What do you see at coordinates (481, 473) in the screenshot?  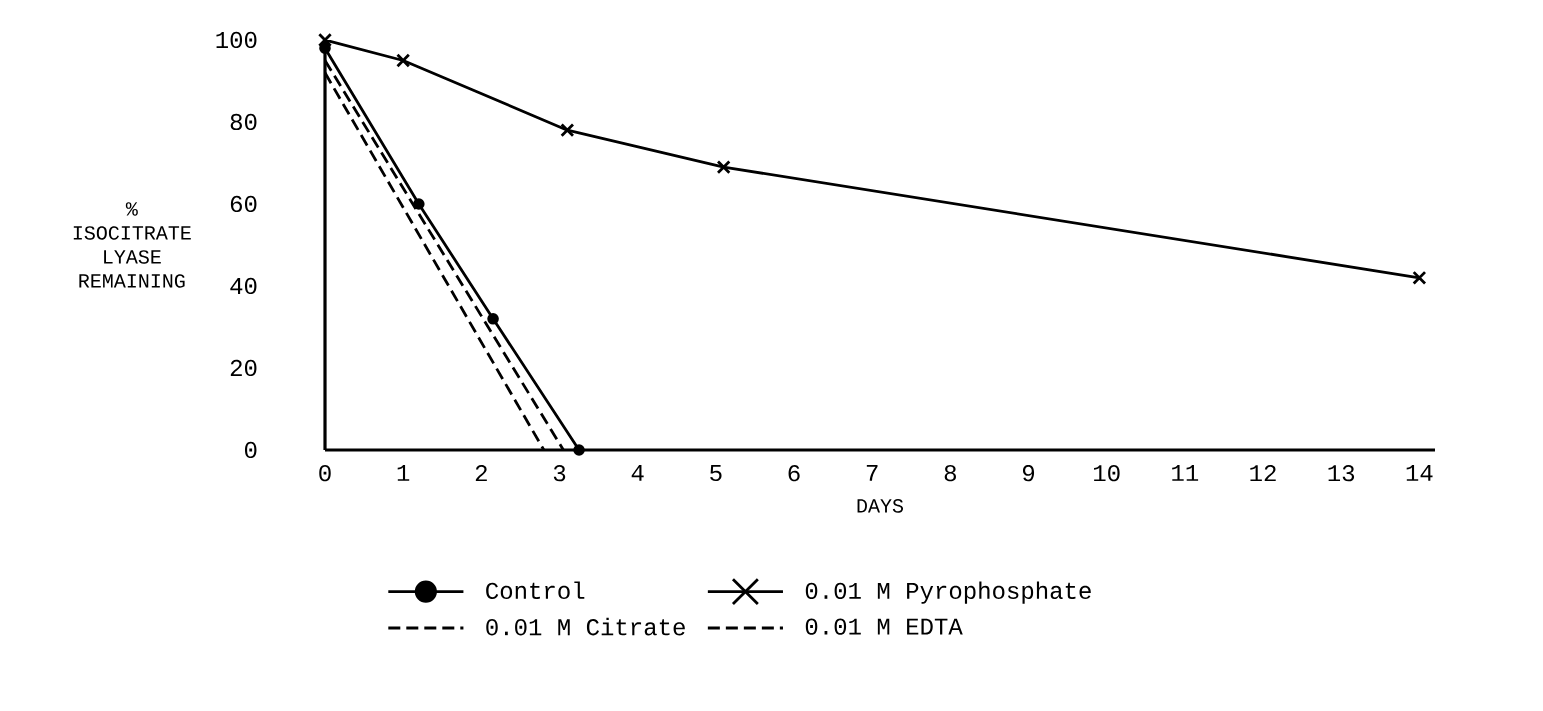 I see `x-tick-label: 2` at bounding box center [481, 473].